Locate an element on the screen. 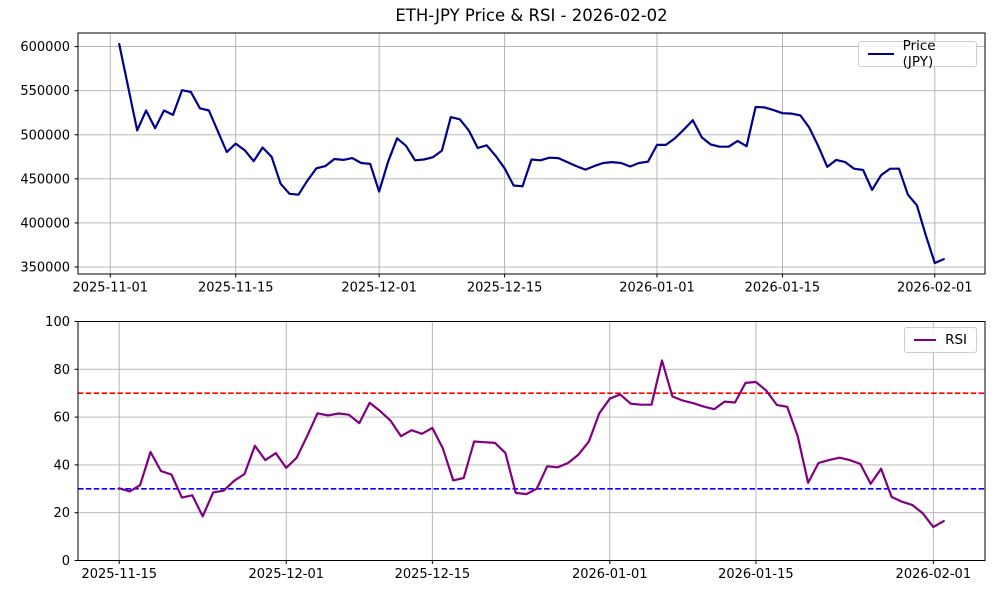 Image resolution: width=1000 pixels, height=600 pixels. y-tick-label: 100 is located at coordinates (57, 322).